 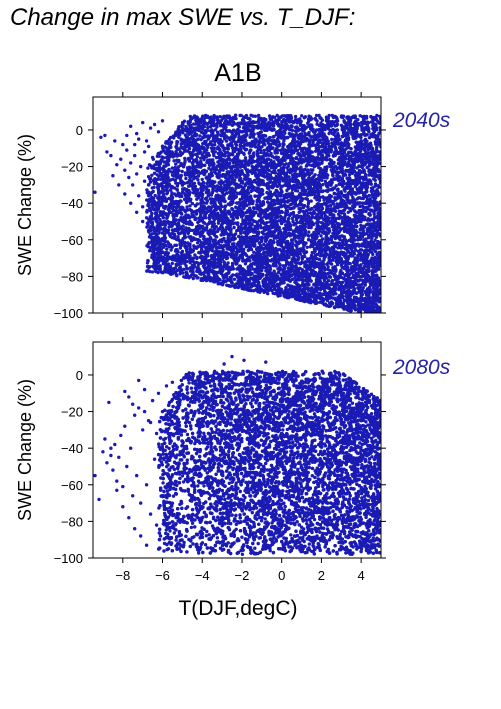 I want to click on chart-title: A1B, so click(x=237, y=73).